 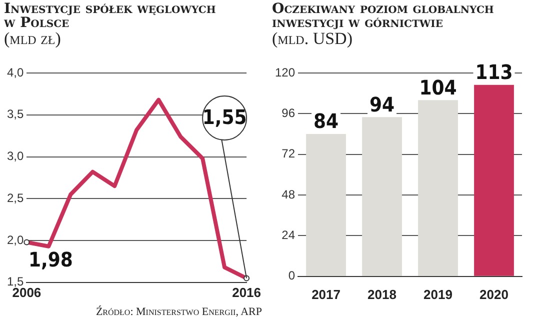 What do you see at coordinates (15, 281) in the screenshot?
I see `y-tick-label: 1,5` at bounding box center [15, 281].